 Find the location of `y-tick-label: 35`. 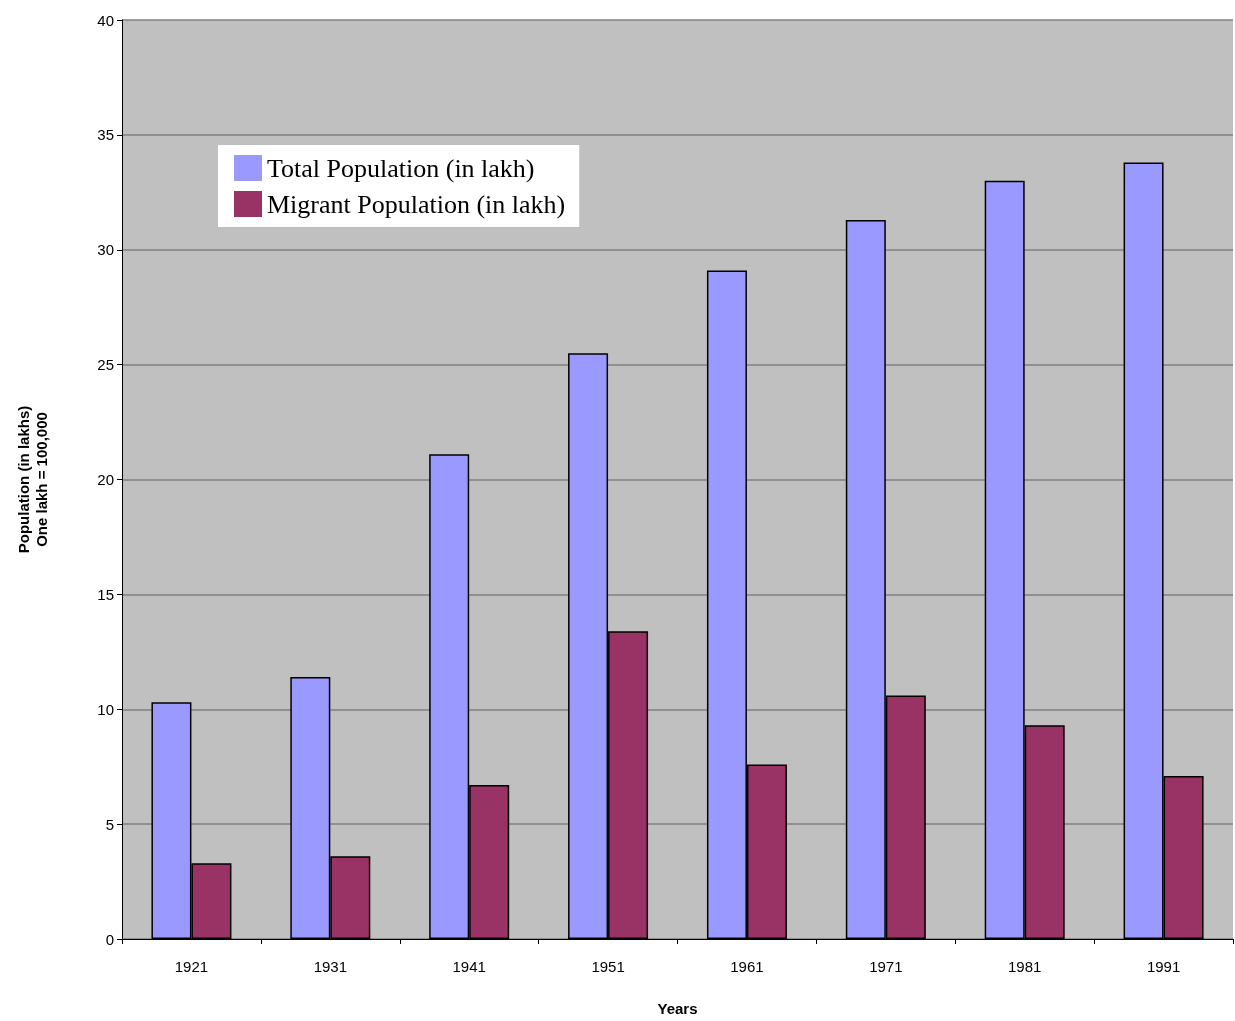

y-tick-label: 35 is located at coordinates (105, 135).